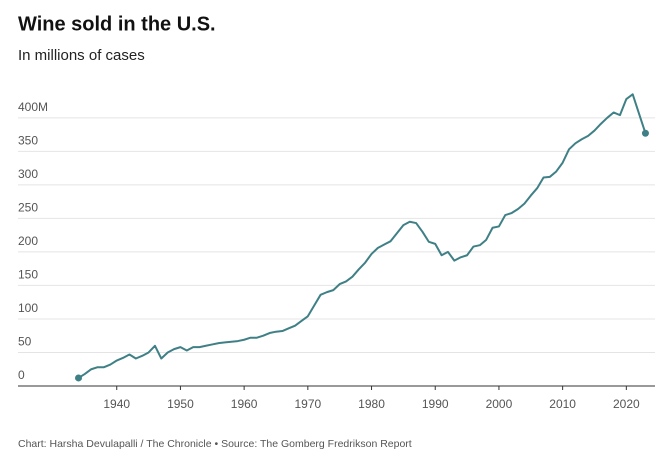 The image size is (663, 463). Describe the element at coordinates (81, 55) in the screenshot. I see `chart-subtitle: In millions of cases` at that location.